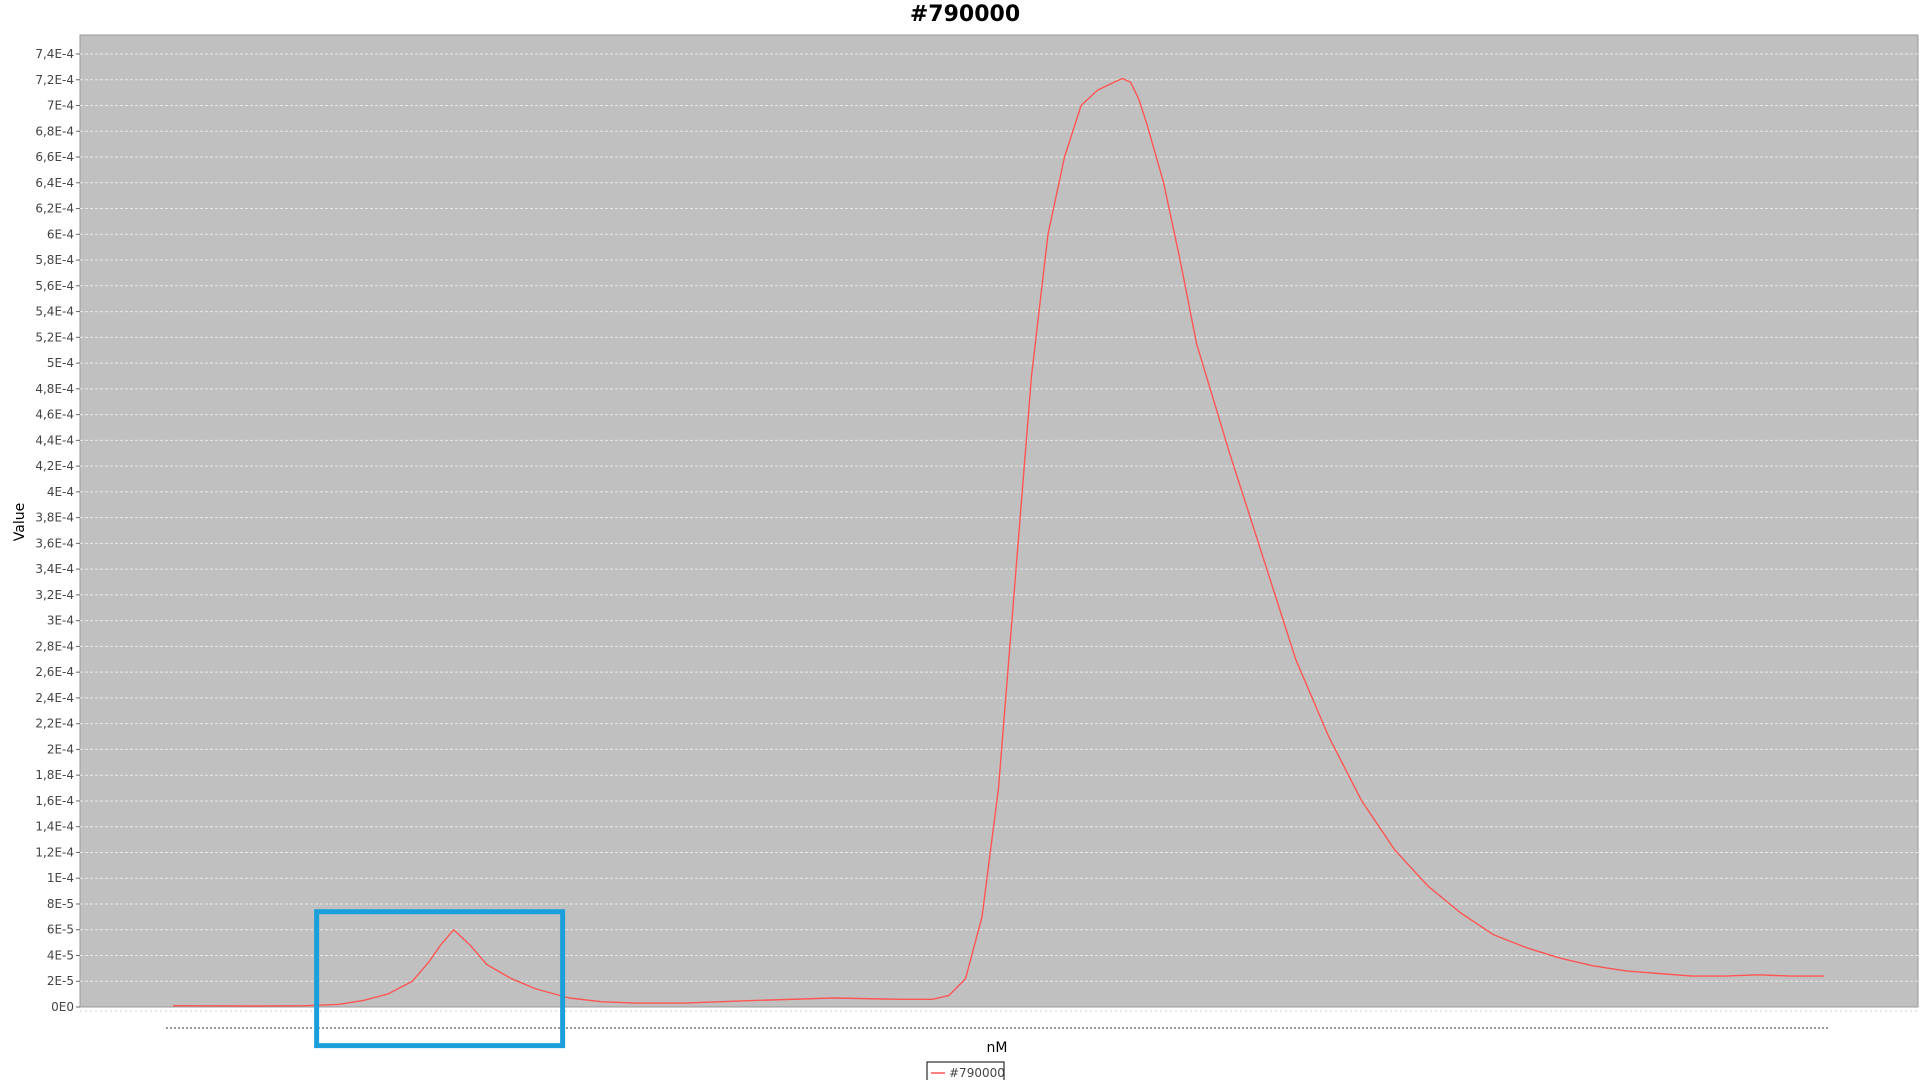 Image resolution: width=1920 pixels, height=1080 pixels. What do you see at coordinates (60, 955) in the screenshot?
I see `y-tick-label: 4E-5` at bounding box center [60, 955].